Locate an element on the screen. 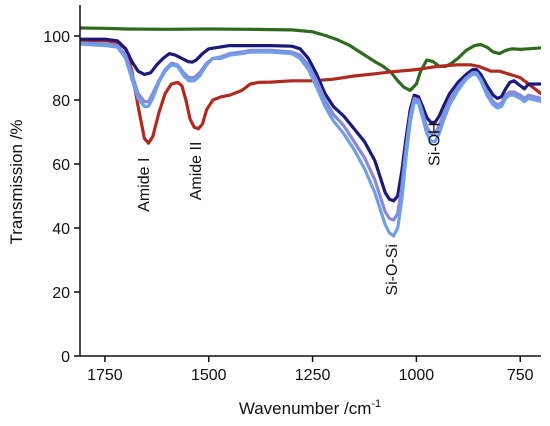 This screenshot has width=550, height=426. y-axis-title: Transmission /% is located at coordinates (16, 181).